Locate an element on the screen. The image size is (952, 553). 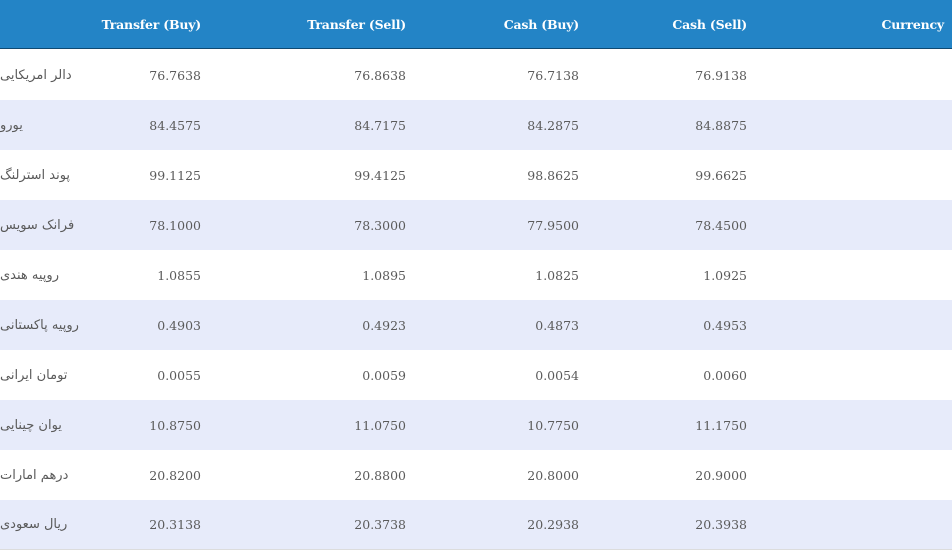
table-row: 84.4575 84.7175 84.2875 84.8875 یورو is located at coordinates (476, 125).